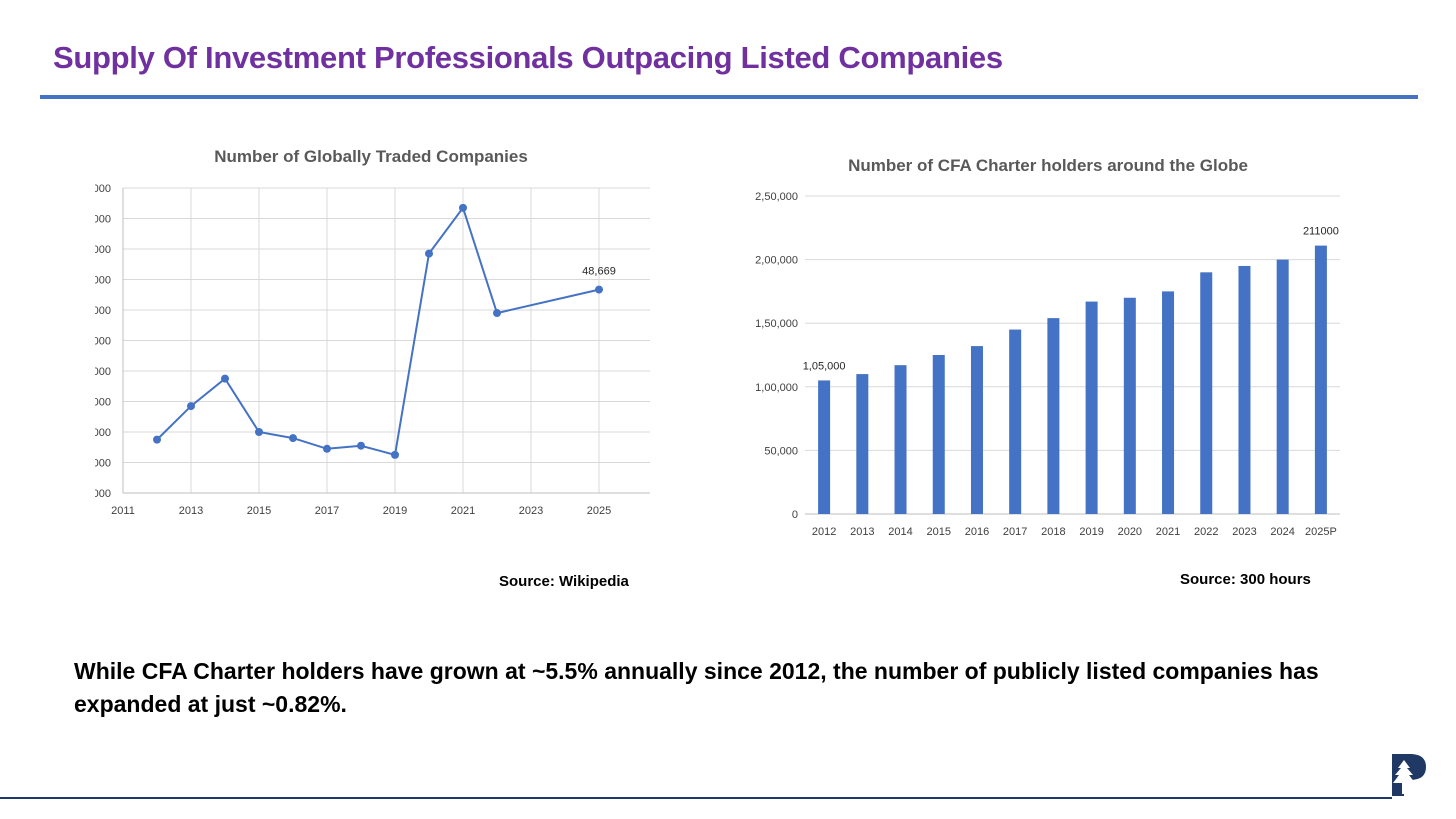 The height and width of the screenshot is (819, 1456). I want to click on y-tick-label: 48,000, so click(103, 311).